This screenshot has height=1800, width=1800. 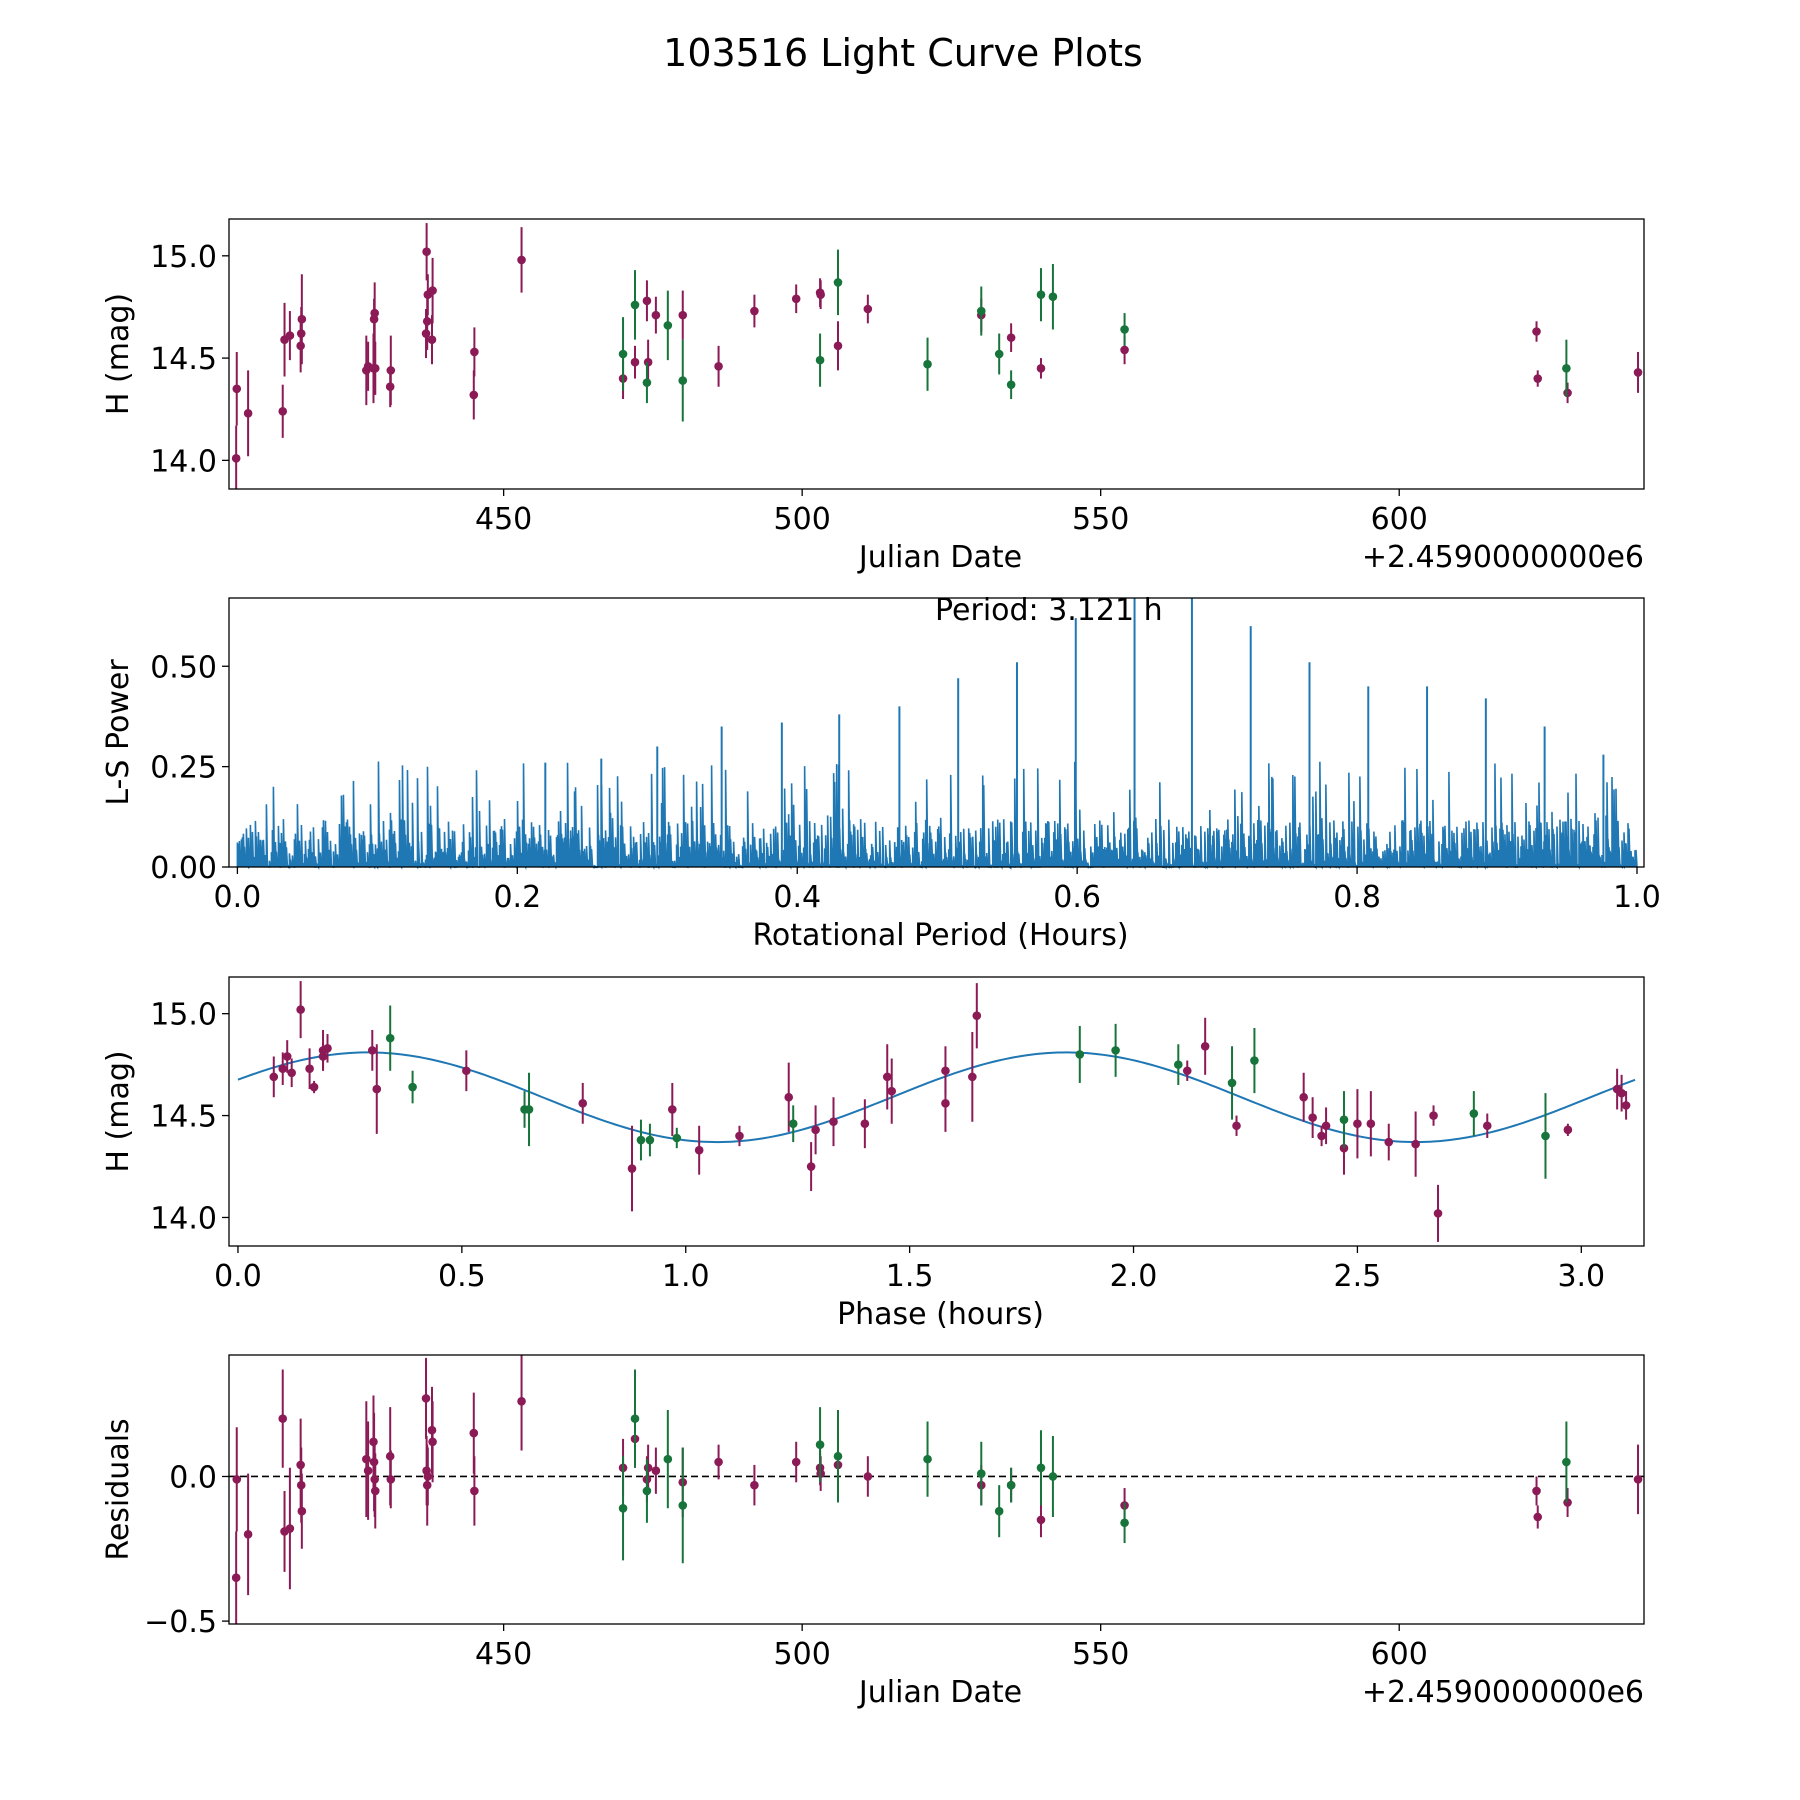 What do you see at coordinates (903, 53) in the screenshot?
I see `figure-title: 103516 Light Curve Plots` at bounding box center [903, 53].